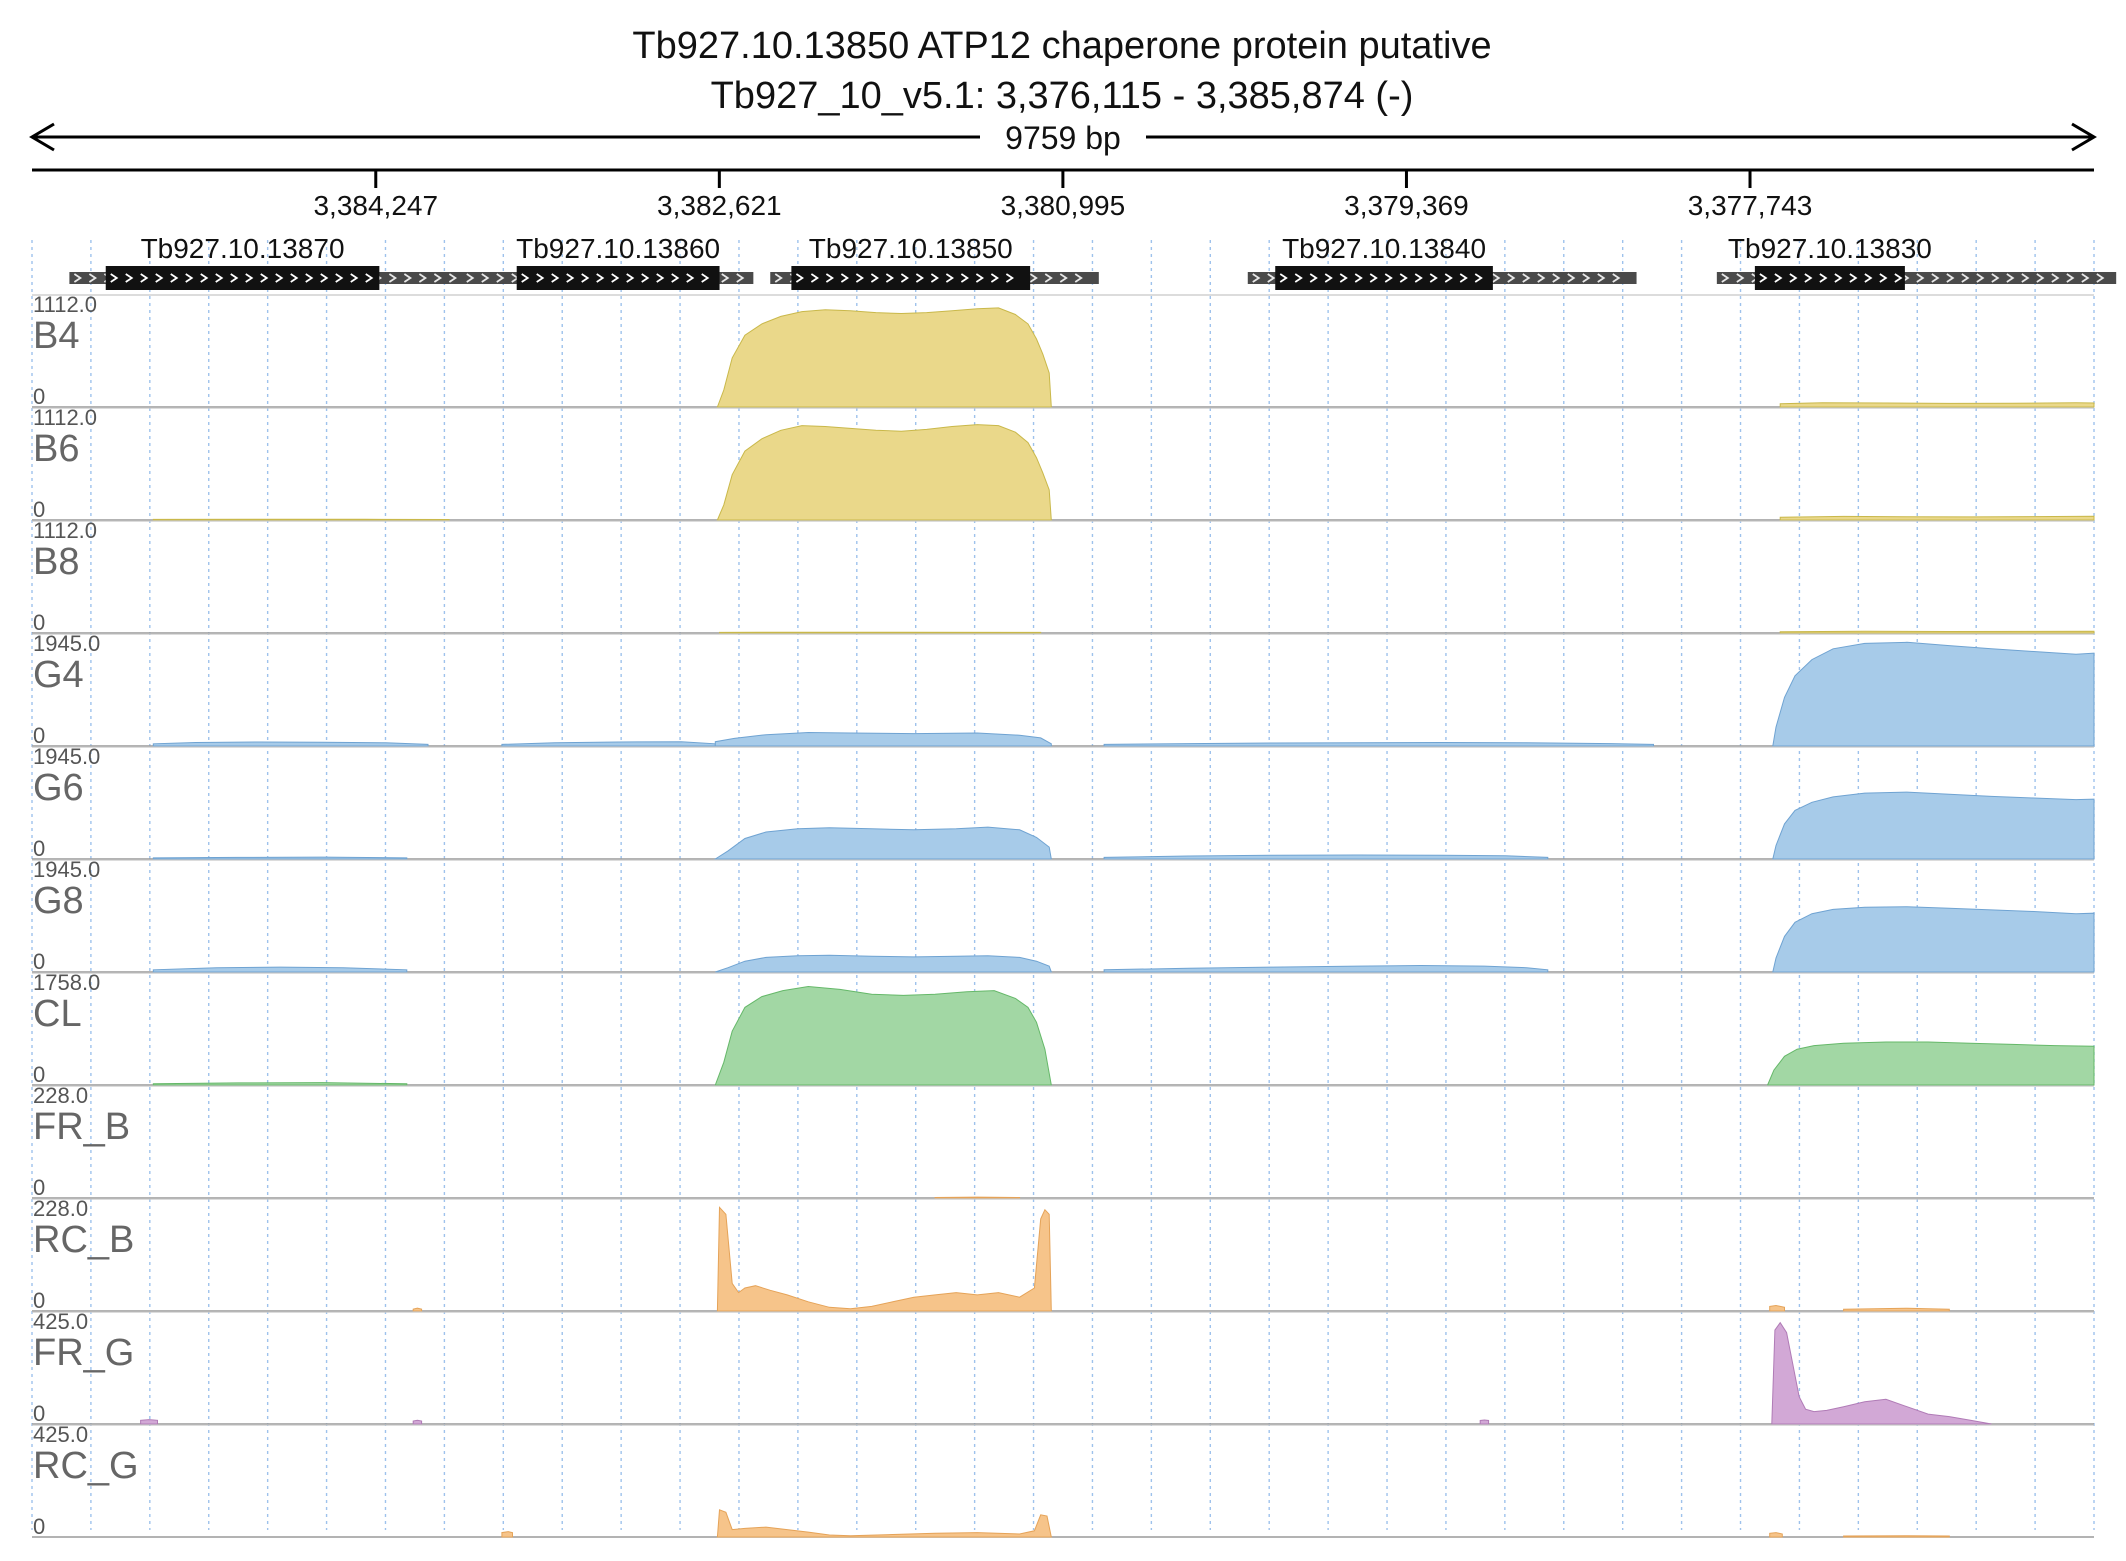 The height and width of the screenshot is (1561, 2126). I want to click on gene-label-0: Tb927.10.13870, so click(243, 248).